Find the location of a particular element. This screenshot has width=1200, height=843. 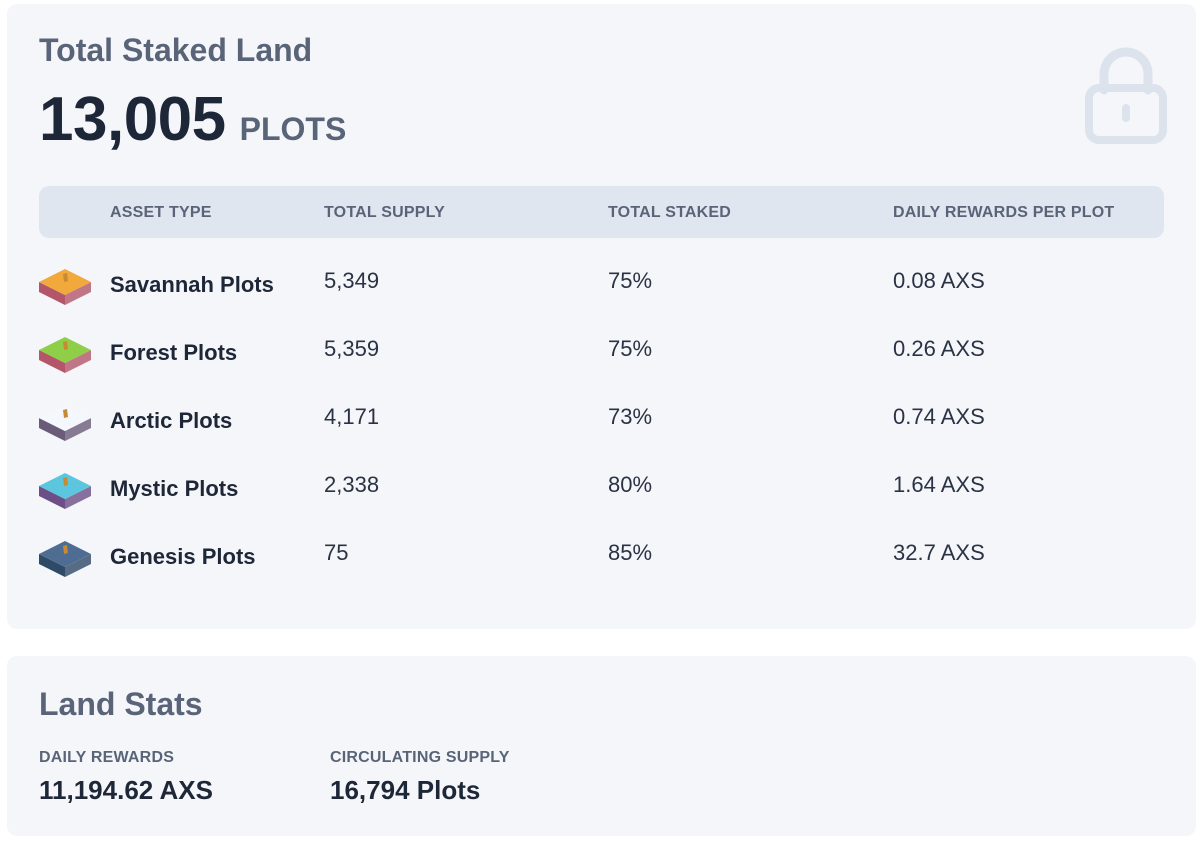

card-title: Total Staked Land is located at coordinates (176, 50).